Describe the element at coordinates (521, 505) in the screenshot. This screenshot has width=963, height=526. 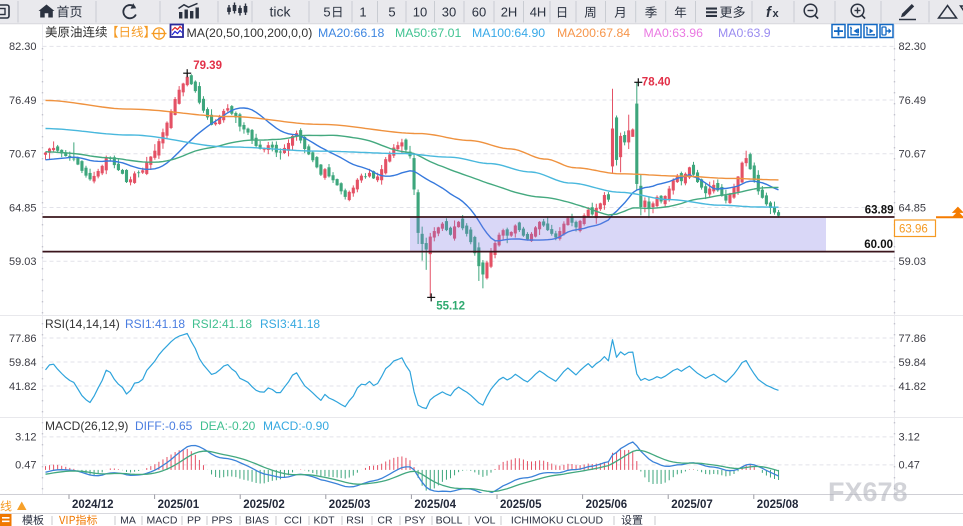
I see `svg-text: 2025/05` at that location.